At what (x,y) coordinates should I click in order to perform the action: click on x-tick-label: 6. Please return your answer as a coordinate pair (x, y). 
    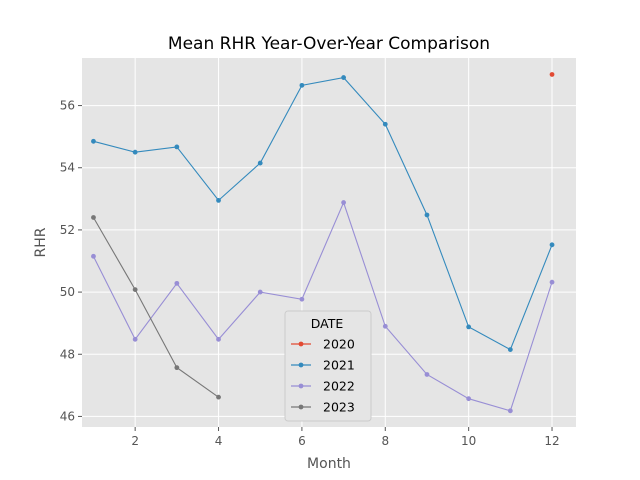
    Looking at the image, I should click on (302, 441).